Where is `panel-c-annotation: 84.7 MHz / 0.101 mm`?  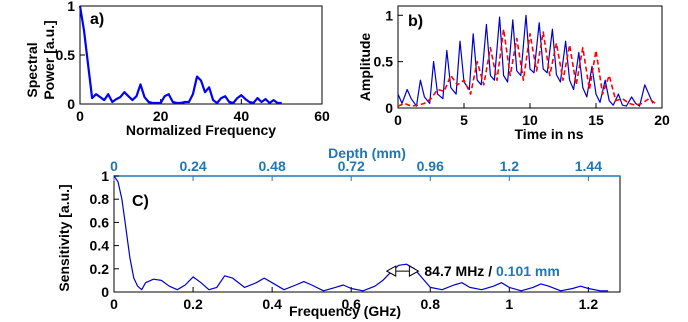
panel-c-annotation: 84.7 MHz / 0.101 mm is located at coordinates (473, 271).